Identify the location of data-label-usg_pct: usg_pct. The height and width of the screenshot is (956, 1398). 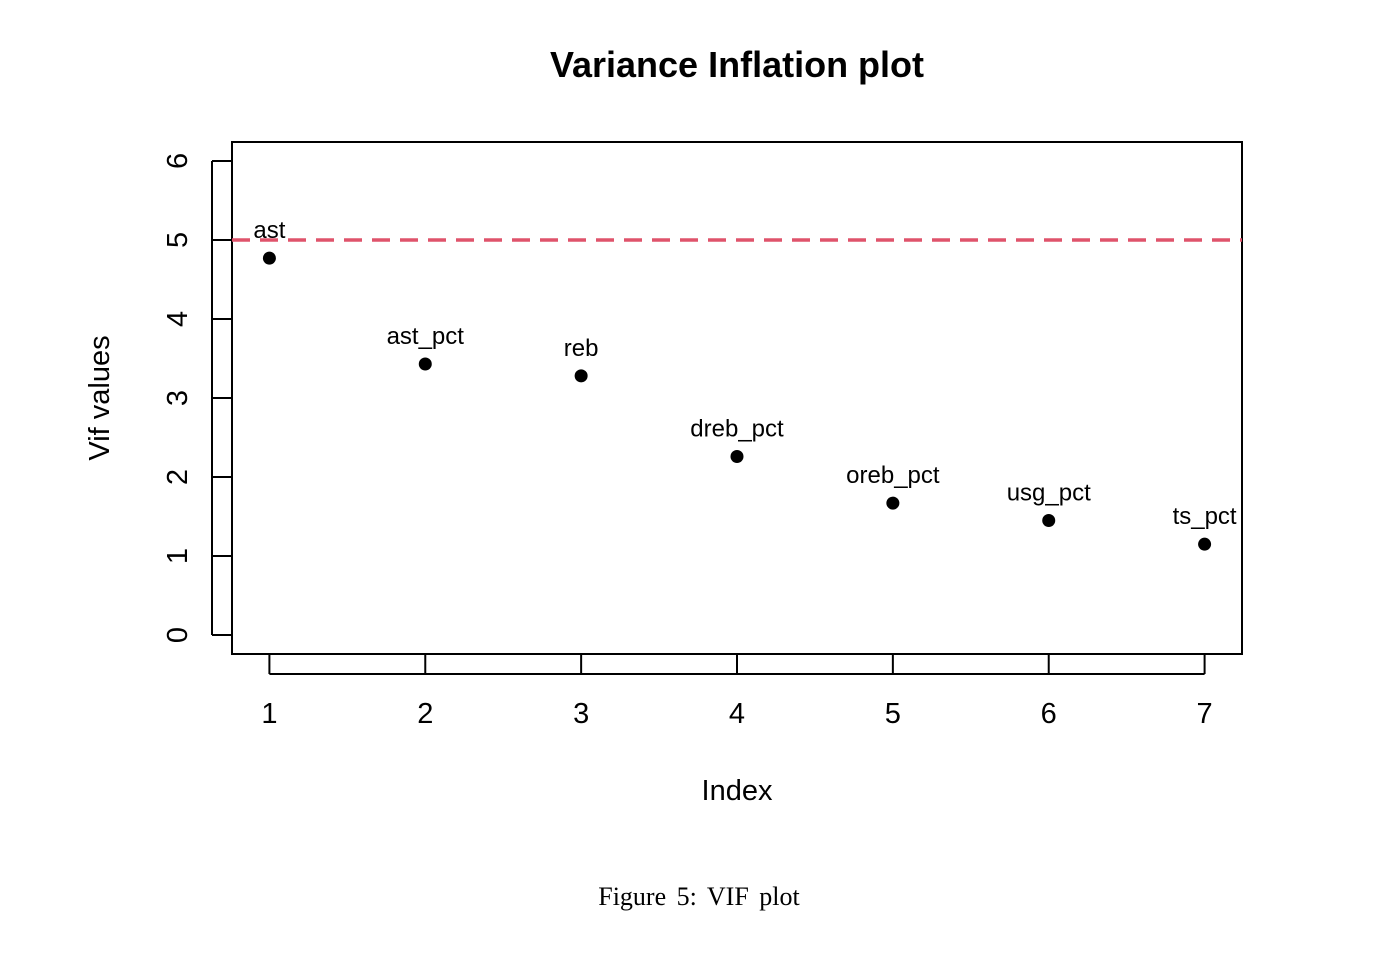
(1049, 492).